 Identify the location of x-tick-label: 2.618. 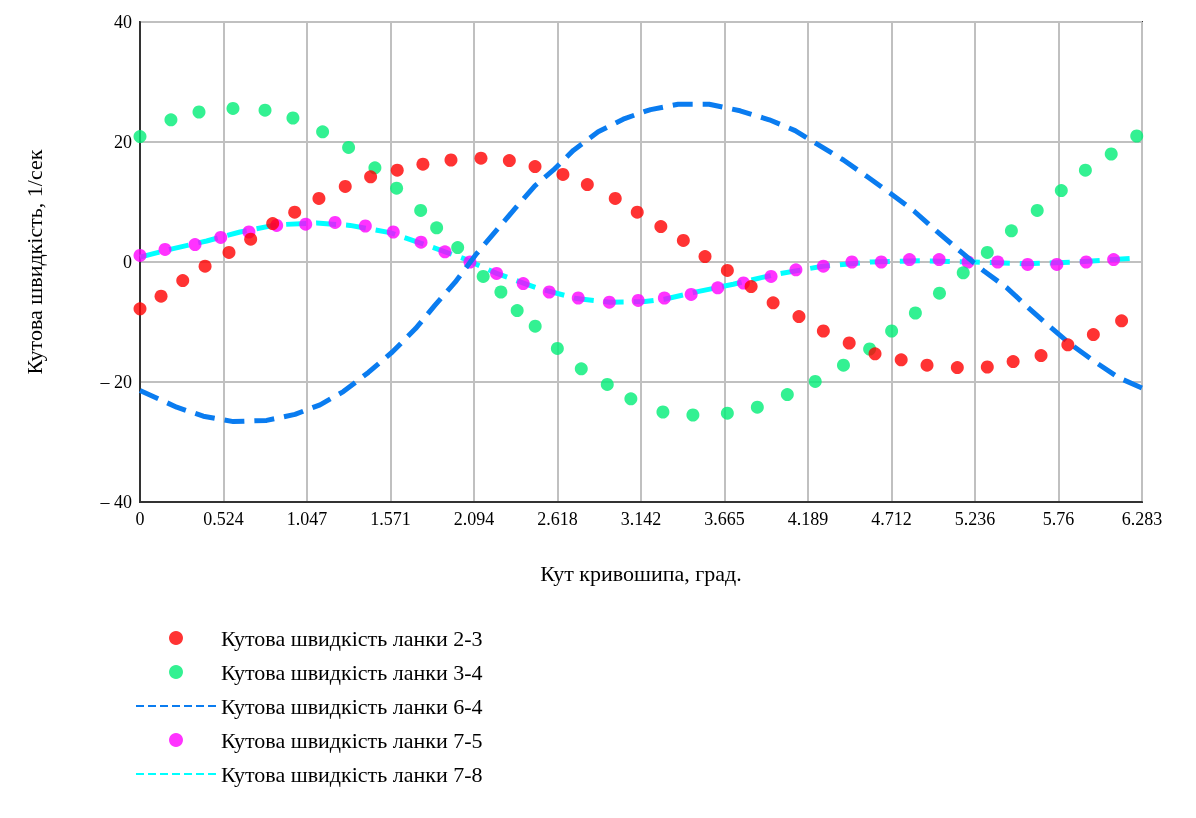
(557, 519).